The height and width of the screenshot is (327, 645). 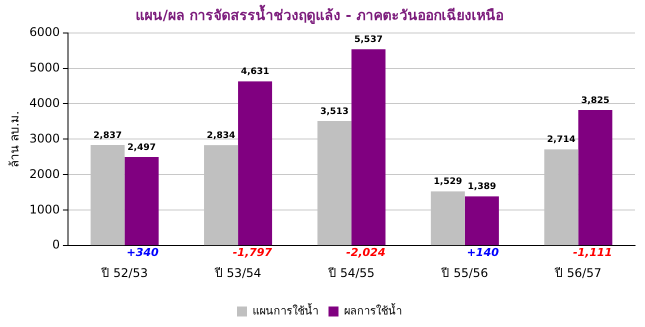 I want to click on legend-label: แผนการใช้น้ำ, so click(x=285, y=310).